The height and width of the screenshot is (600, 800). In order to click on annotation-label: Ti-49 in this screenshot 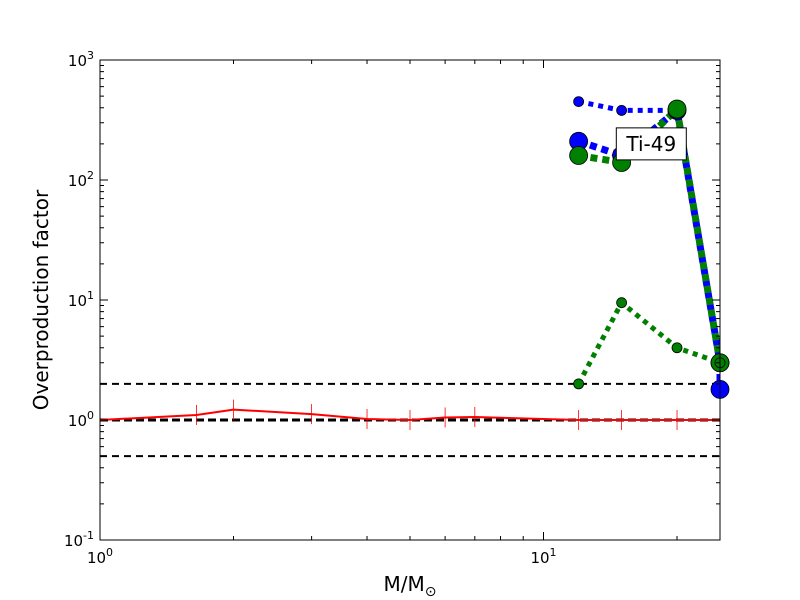, I will do `click(651, 144)`.